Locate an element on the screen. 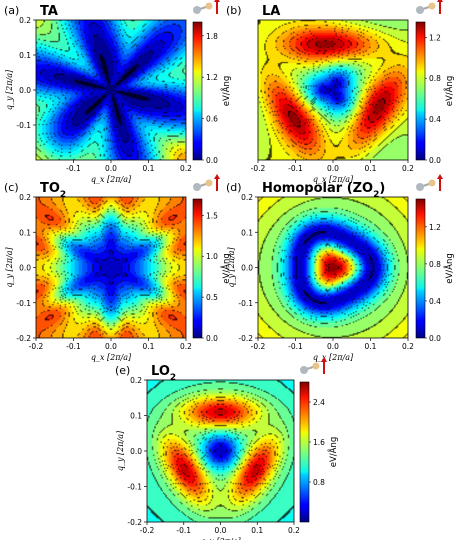 The width and height of the screenshot is (474, 540). panel-title: Homopolar (ZO2) is located at coordinates (323, 190).